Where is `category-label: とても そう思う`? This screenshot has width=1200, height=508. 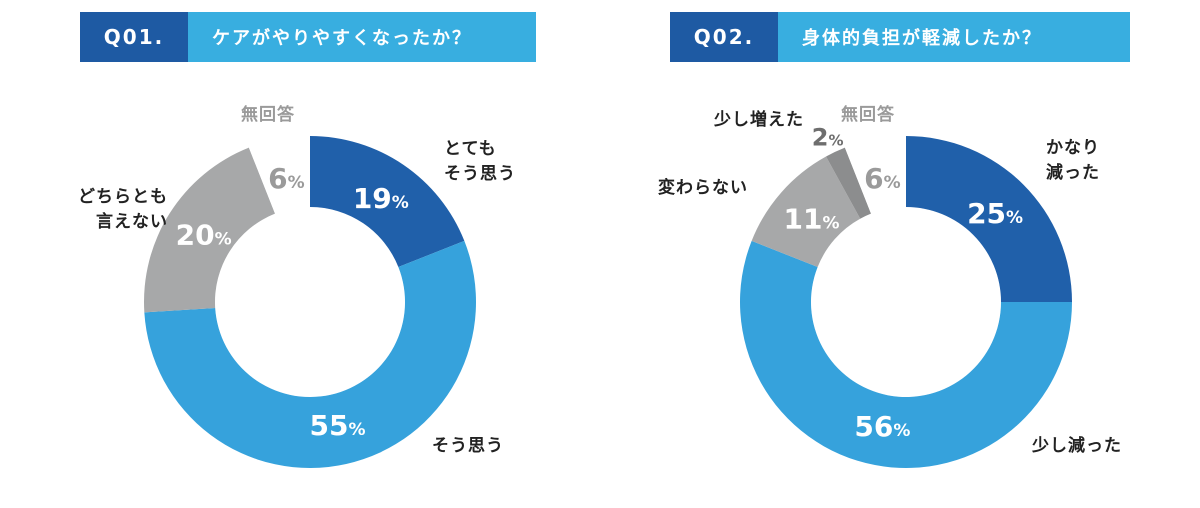 category-label: とても そう思う is located at coordinates (480, 161).